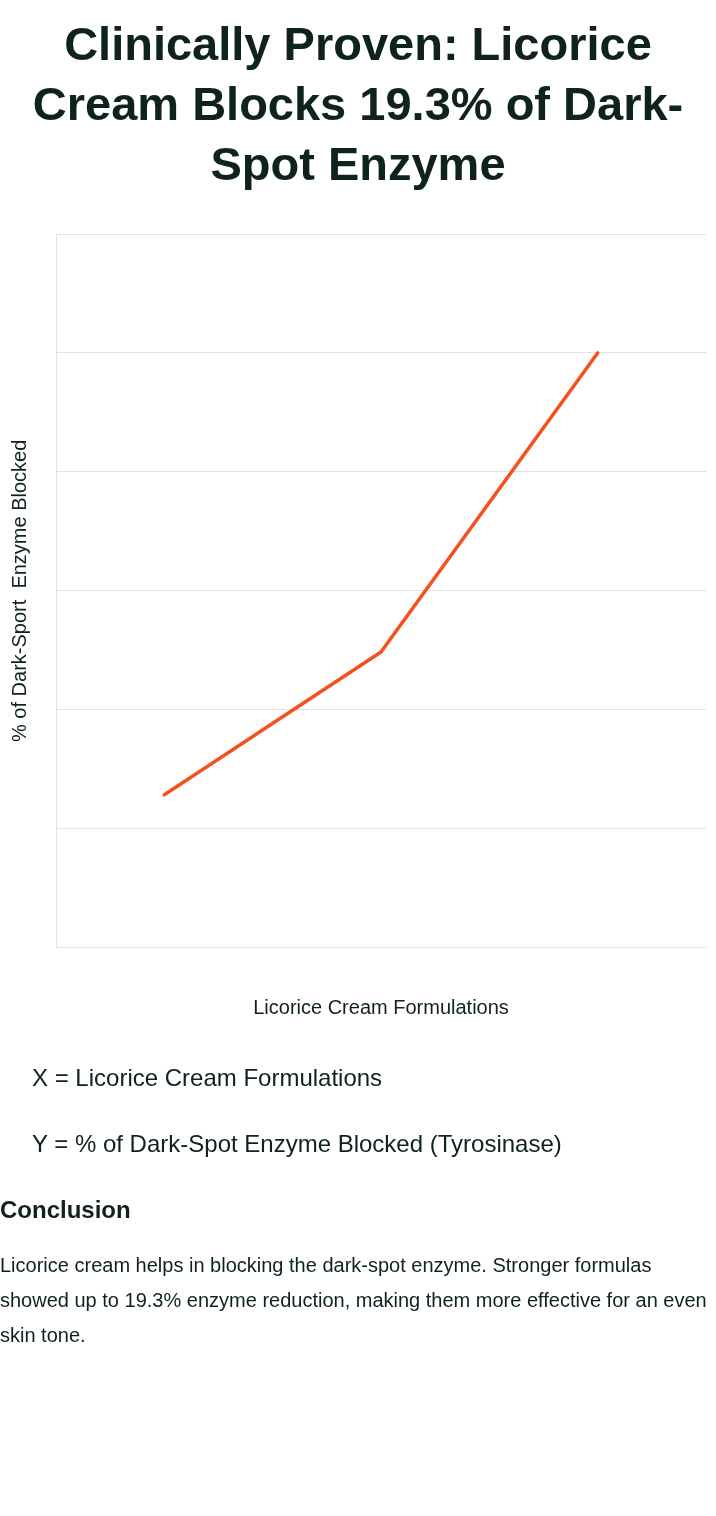 The image size is (716, 1516). What do you see at coordinates (66, 1210) in the screenshot?
I see `text: Conclusion` at bounding box center [66, 1210].